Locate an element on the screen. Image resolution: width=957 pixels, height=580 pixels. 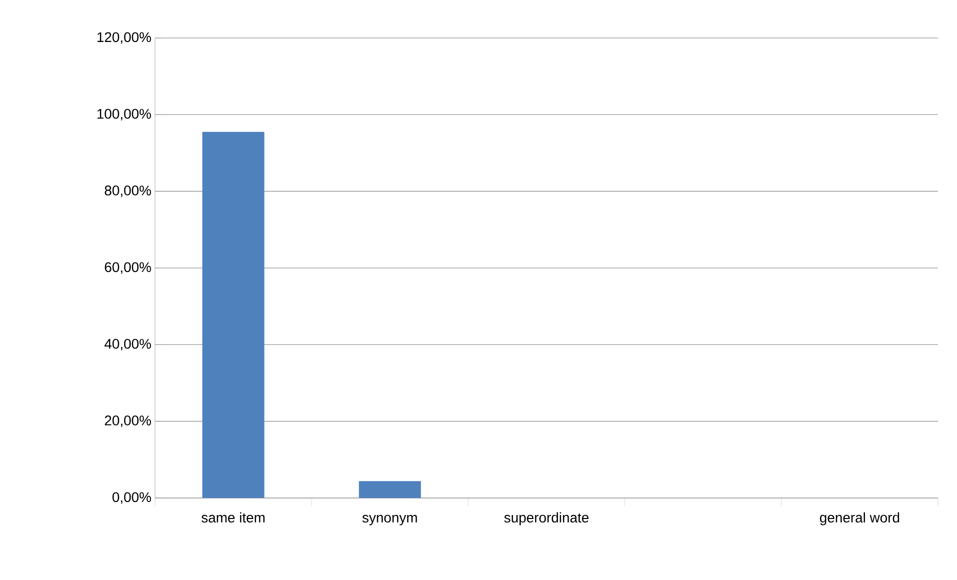
x-tick-label: general word is located at coordinates (860, 519).